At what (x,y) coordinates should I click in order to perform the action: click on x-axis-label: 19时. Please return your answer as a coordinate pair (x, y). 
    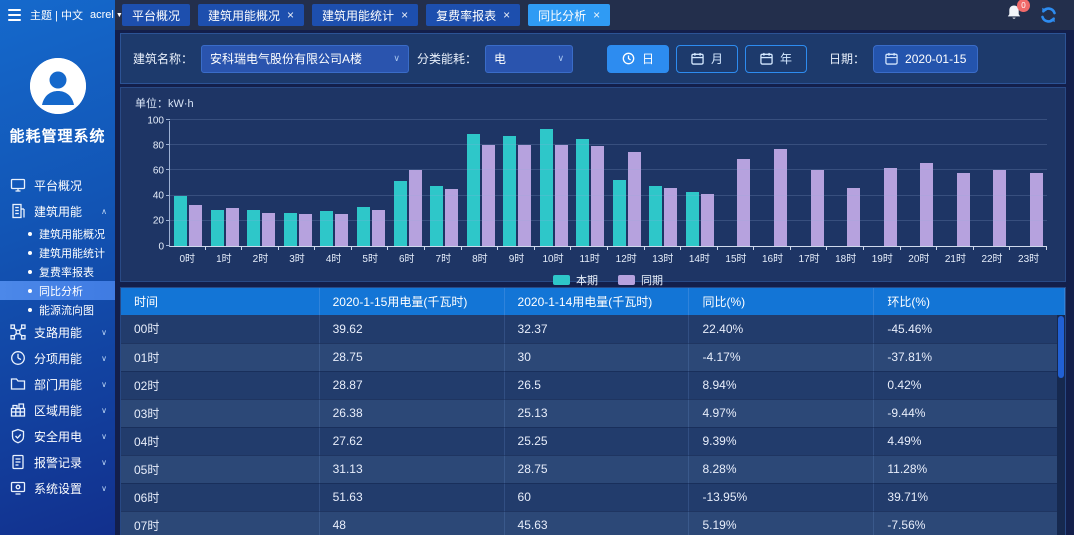
    Looking at the image, I should click on (882, 256).